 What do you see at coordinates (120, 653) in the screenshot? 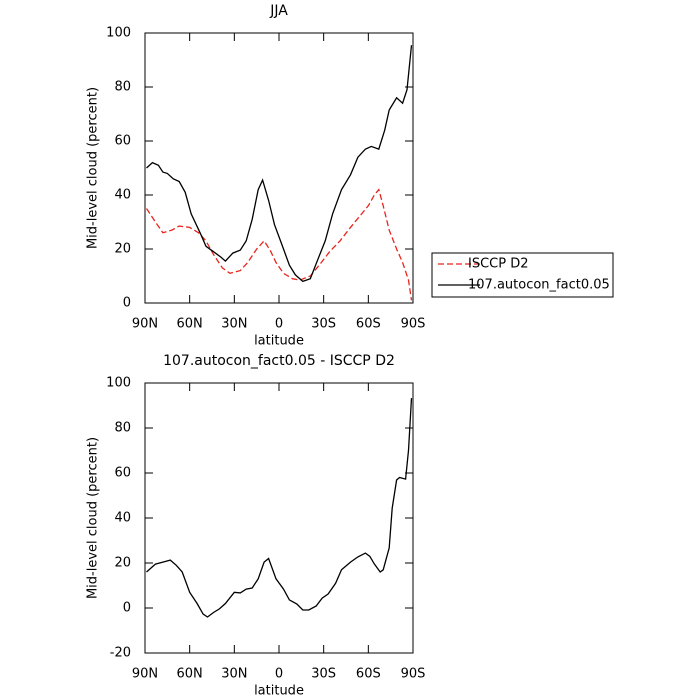
I see `y-tick-label: -20` at bounding box center [120, 653].